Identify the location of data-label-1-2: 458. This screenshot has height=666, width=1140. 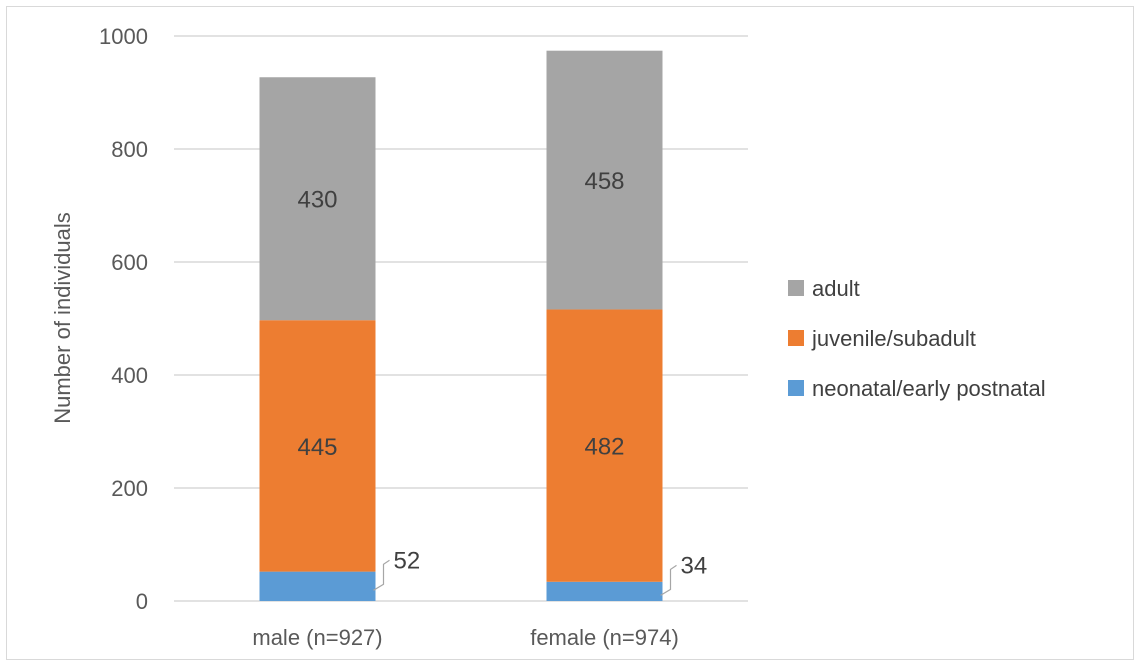
(604, 181).